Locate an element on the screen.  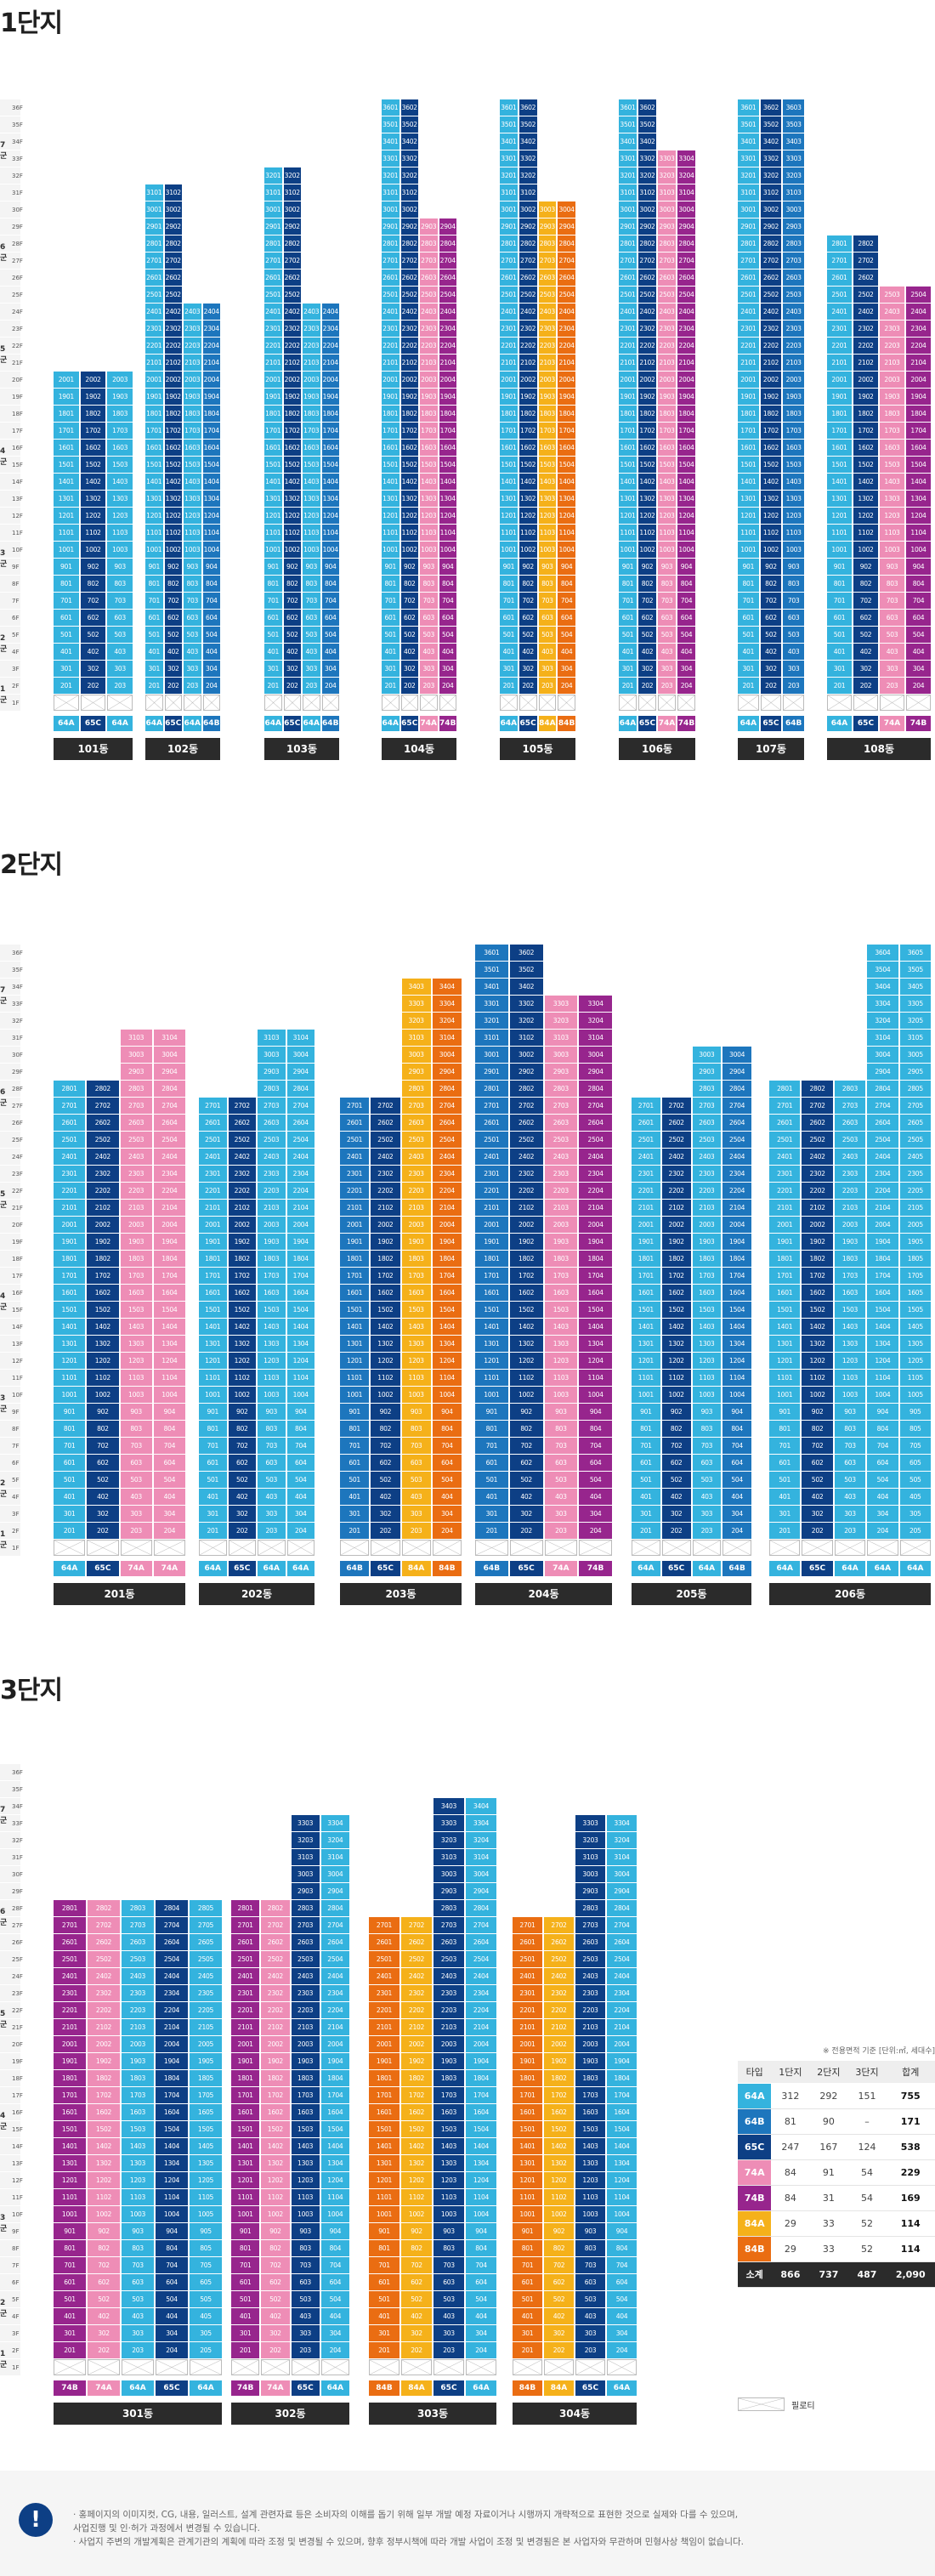
unit-cell: 2203 is located at coordinates (667, 346).